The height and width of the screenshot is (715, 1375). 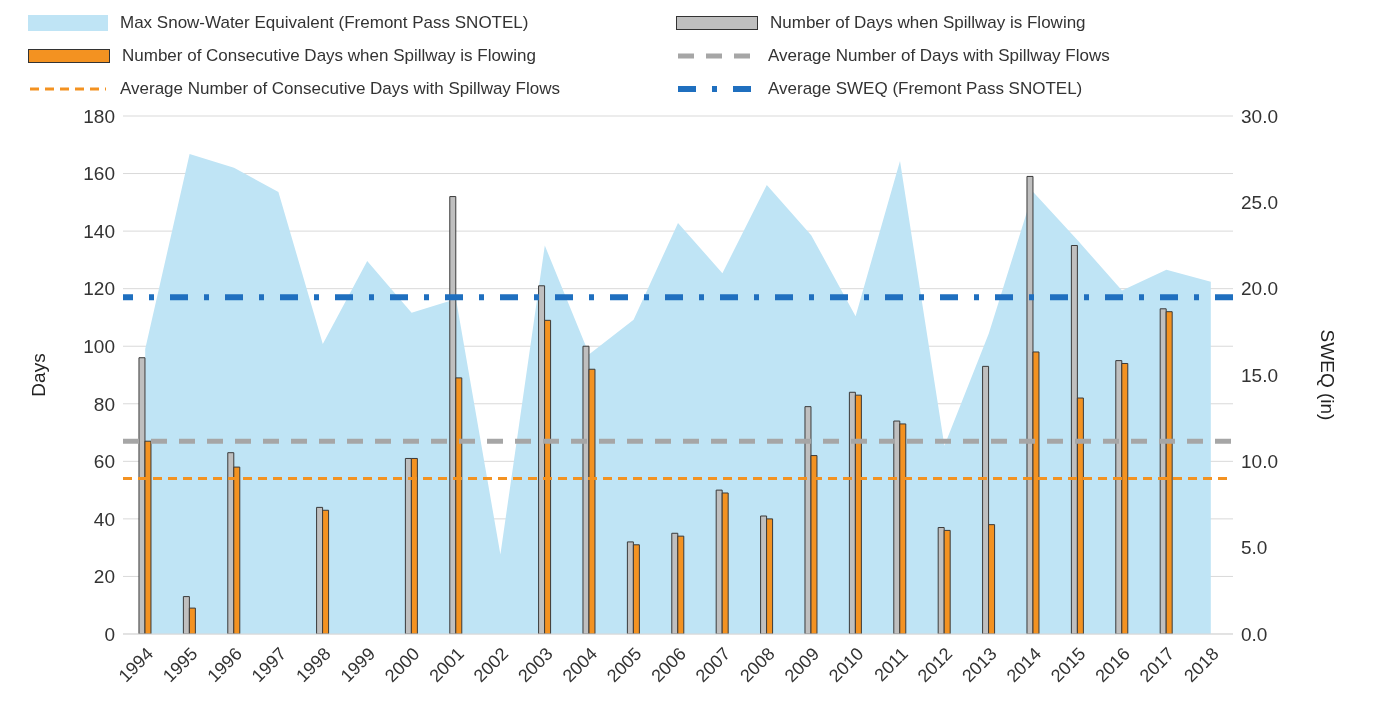 I want to click on y2-tick-label: 15.0, so click(x=1259, y=375).